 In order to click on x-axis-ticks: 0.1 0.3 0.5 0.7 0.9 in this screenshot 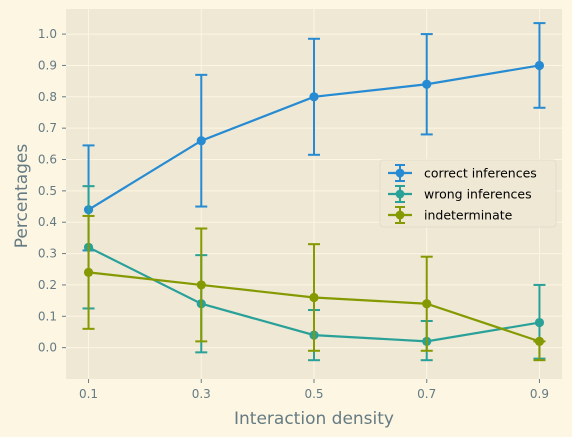, I will do `click(314, 390)`.